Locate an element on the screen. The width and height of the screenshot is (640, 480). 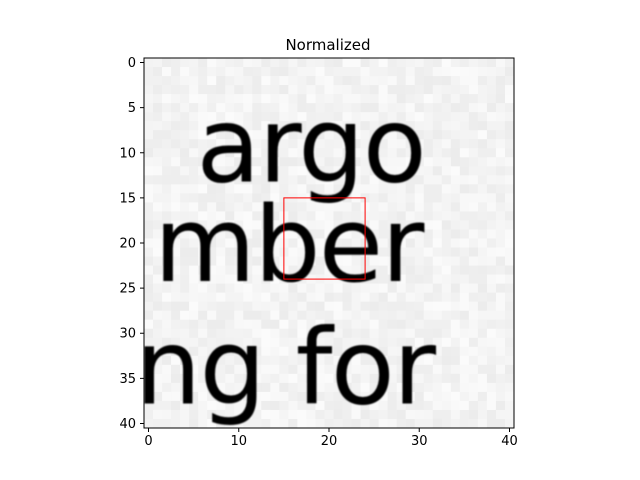
y-tick-label: 30 is located at coordinates (127, 334).